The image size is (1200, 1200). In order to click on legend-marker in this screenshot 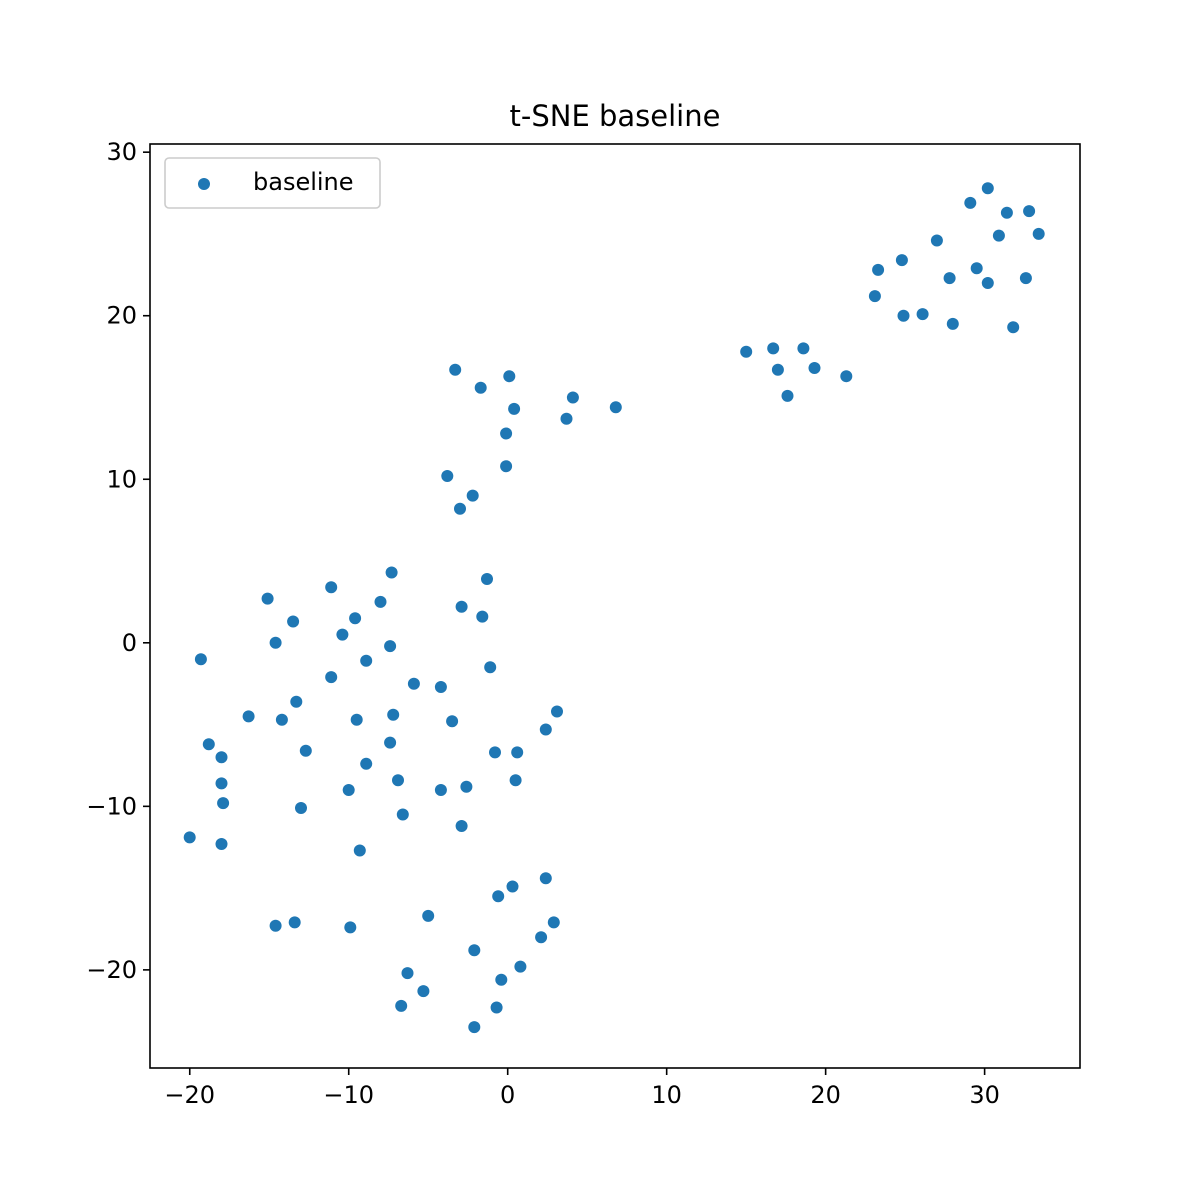, I will do `click(204, 184)`.